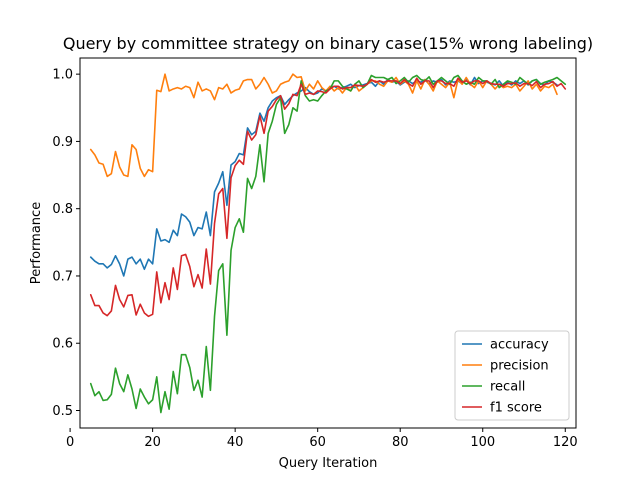  What do you see at coordinates (328, 463) in the screenshot?
I see `x-axis-label: Query Iteration` at bounding box center [328, 463].